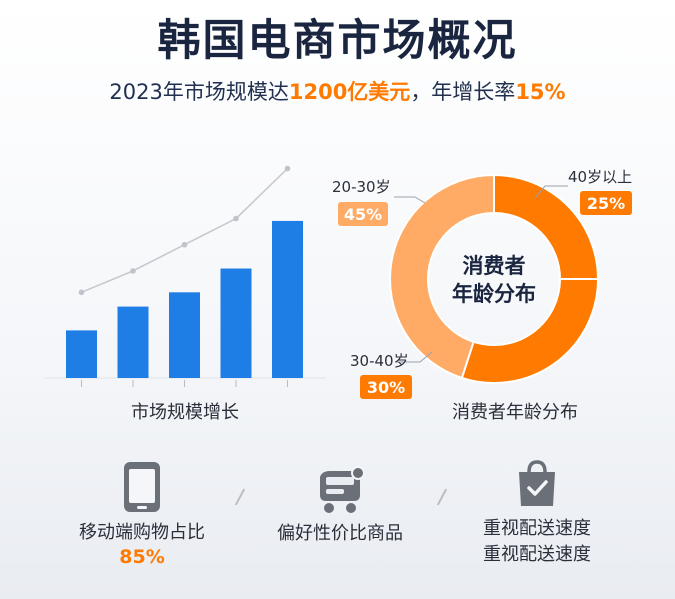  What do you see at coordinates (494, 266) in the screenshot?
I see `donut-center-label: 消费者` at bounding box center [494, 266].